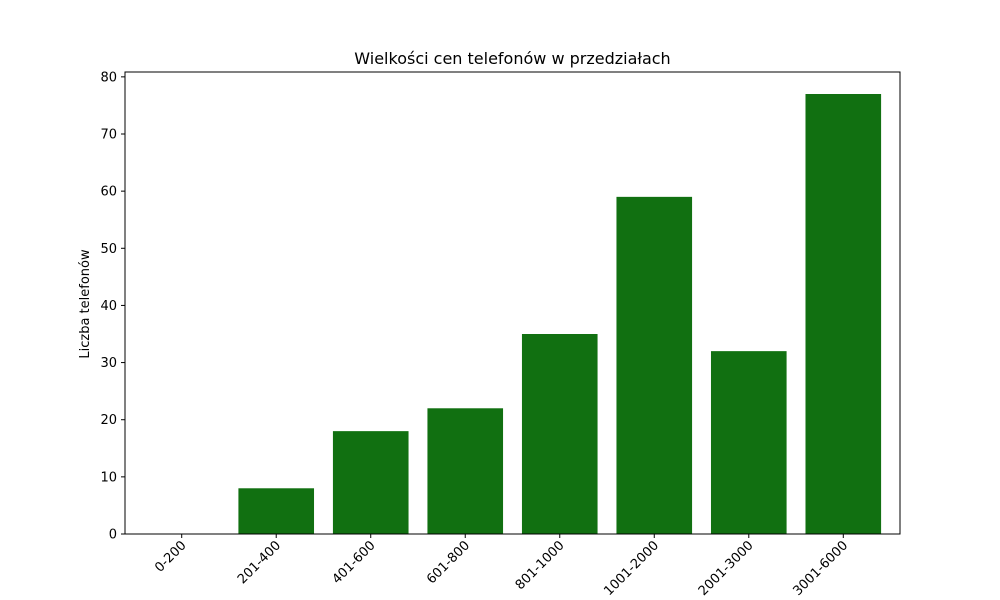 This screenshot has height=600, width=1000. Describe the element at coordinates (108, 306) in the screenshot. I see `y-tick-label: 40` at that location.